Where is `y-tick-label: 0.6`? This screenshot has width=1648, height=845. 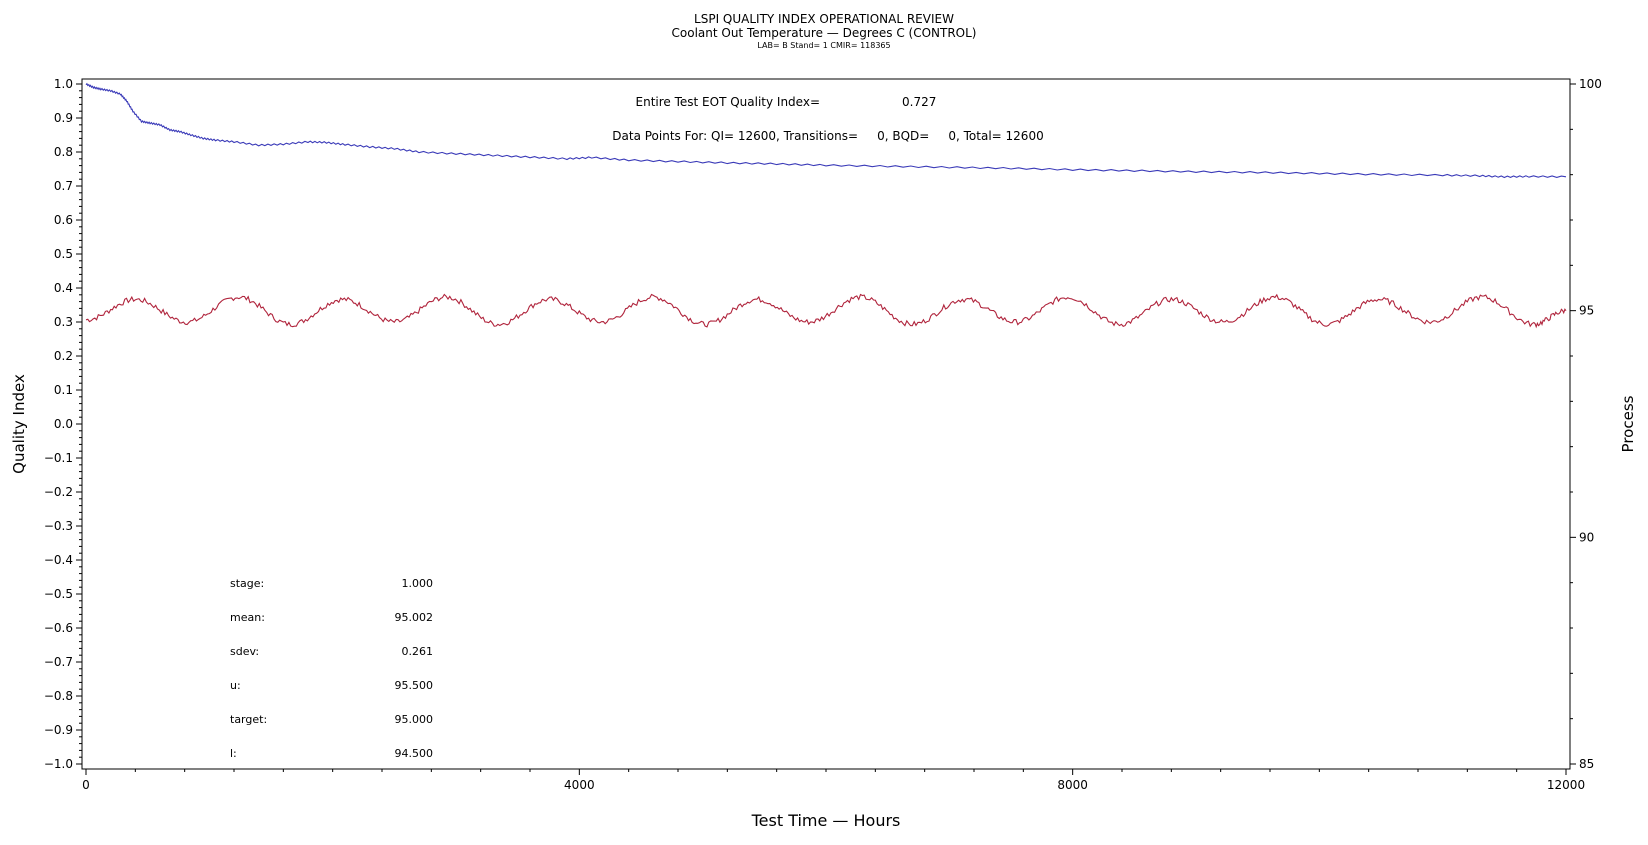
y-tick-label: 0.6 is located at coordinates (63, 220).